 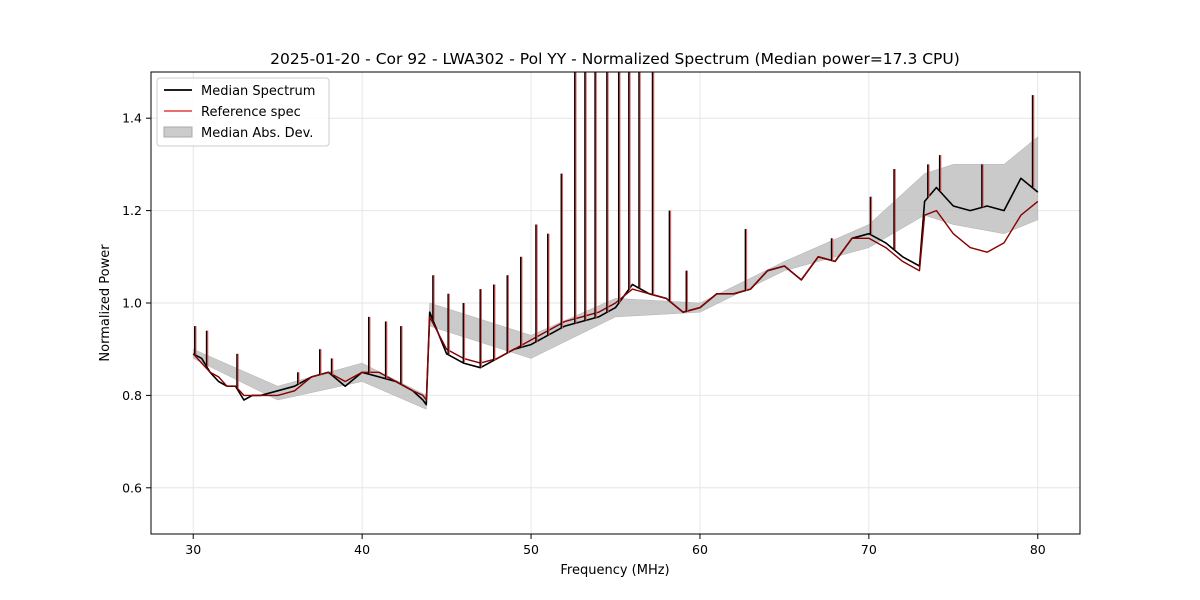 I want to click on x-axis-label: Frequency (MHz), so click(x=614, y=570).